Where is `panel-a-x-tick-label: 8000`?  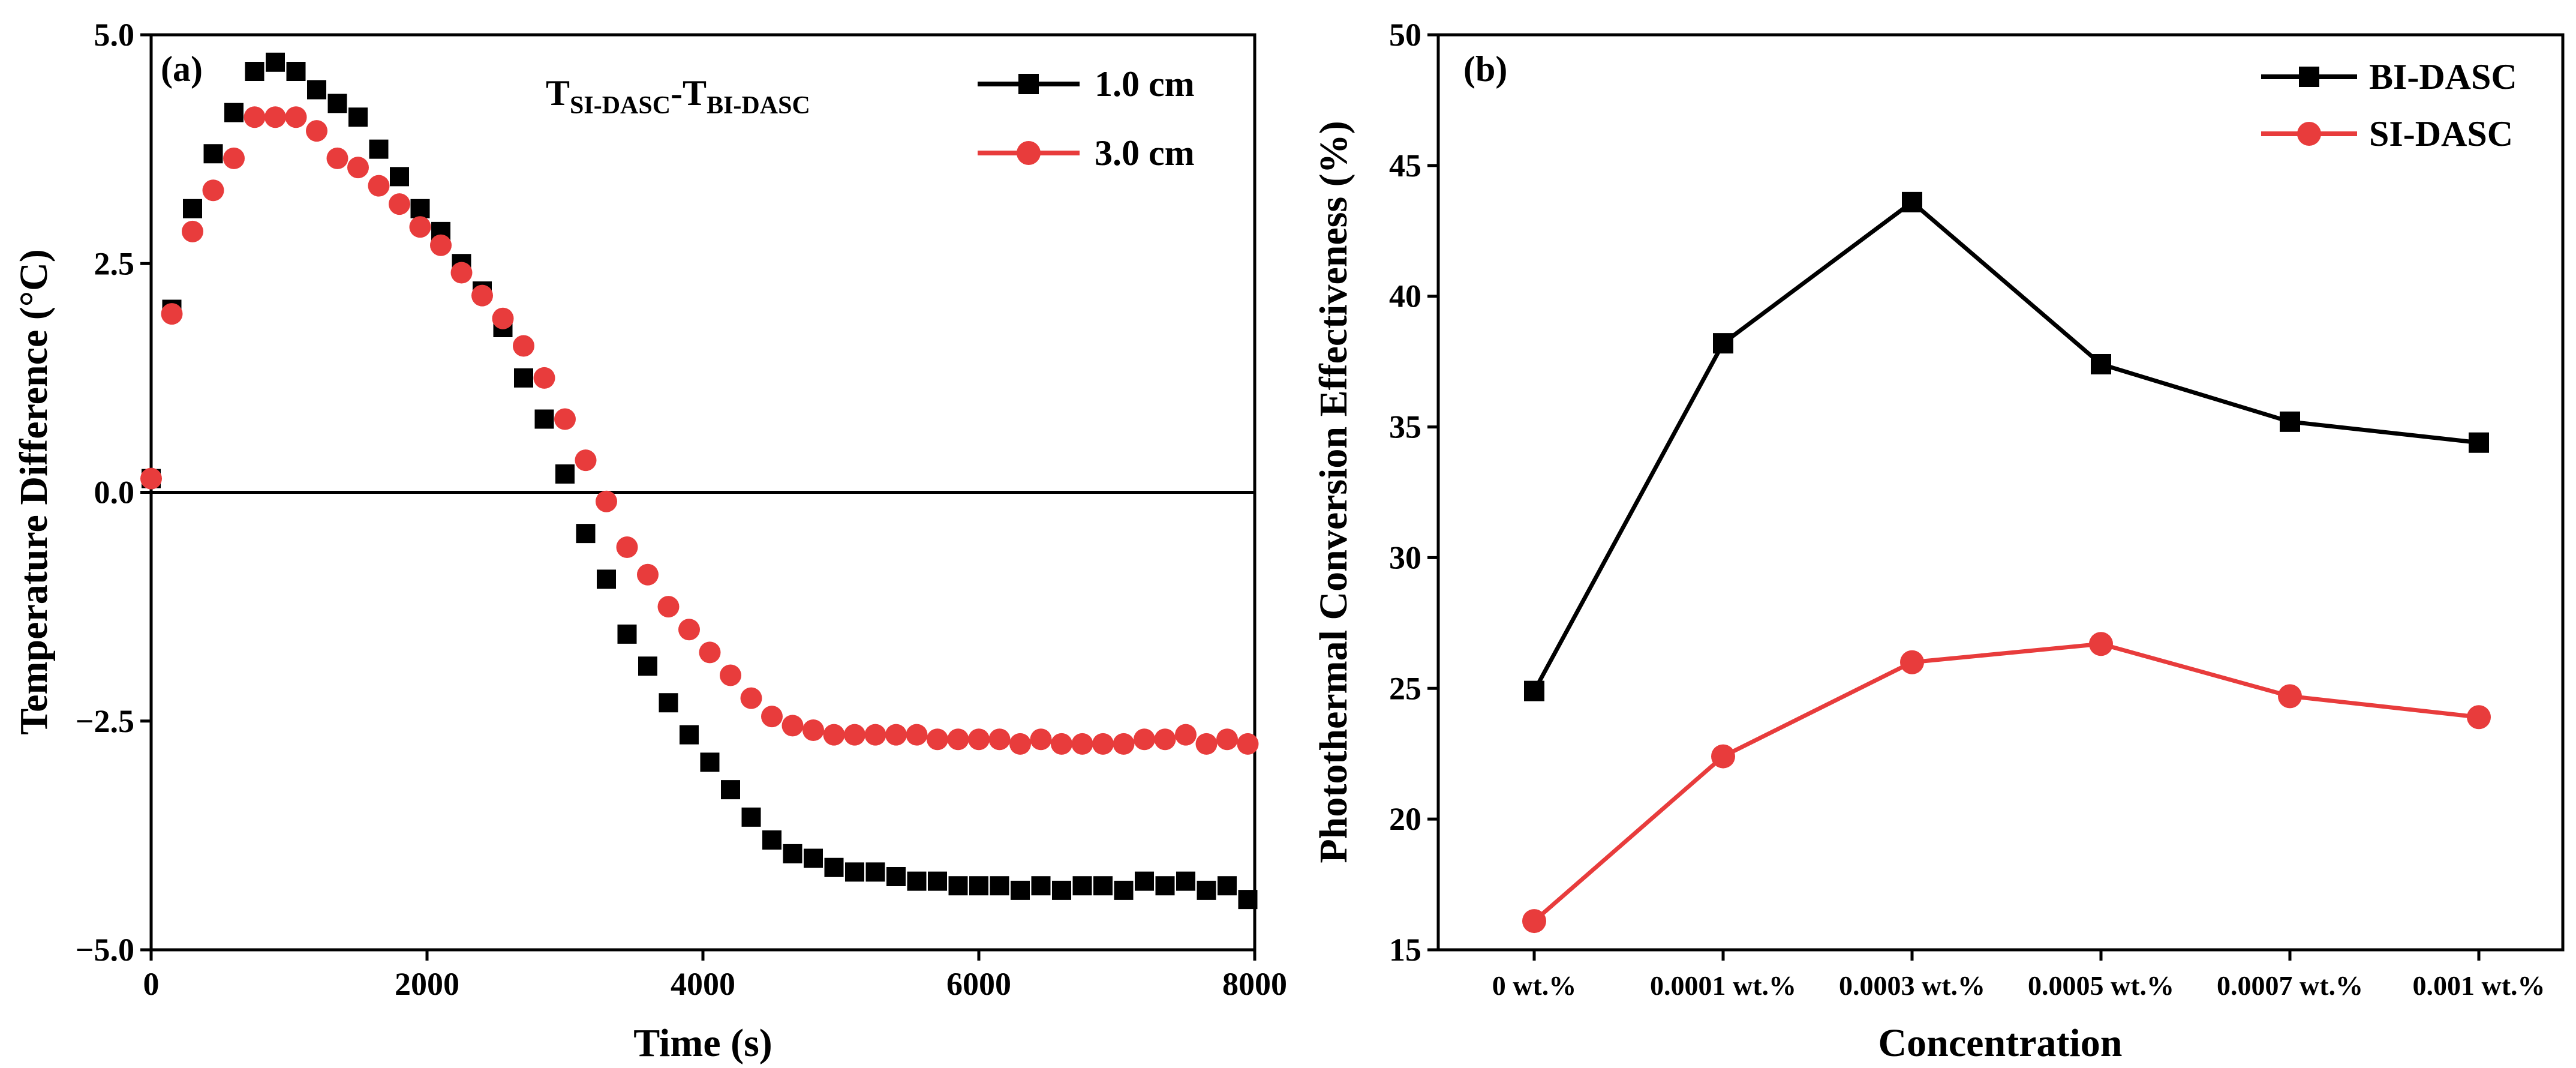 panel-a-x-tick-label: 8000 is located at coordinates (1254, 984).